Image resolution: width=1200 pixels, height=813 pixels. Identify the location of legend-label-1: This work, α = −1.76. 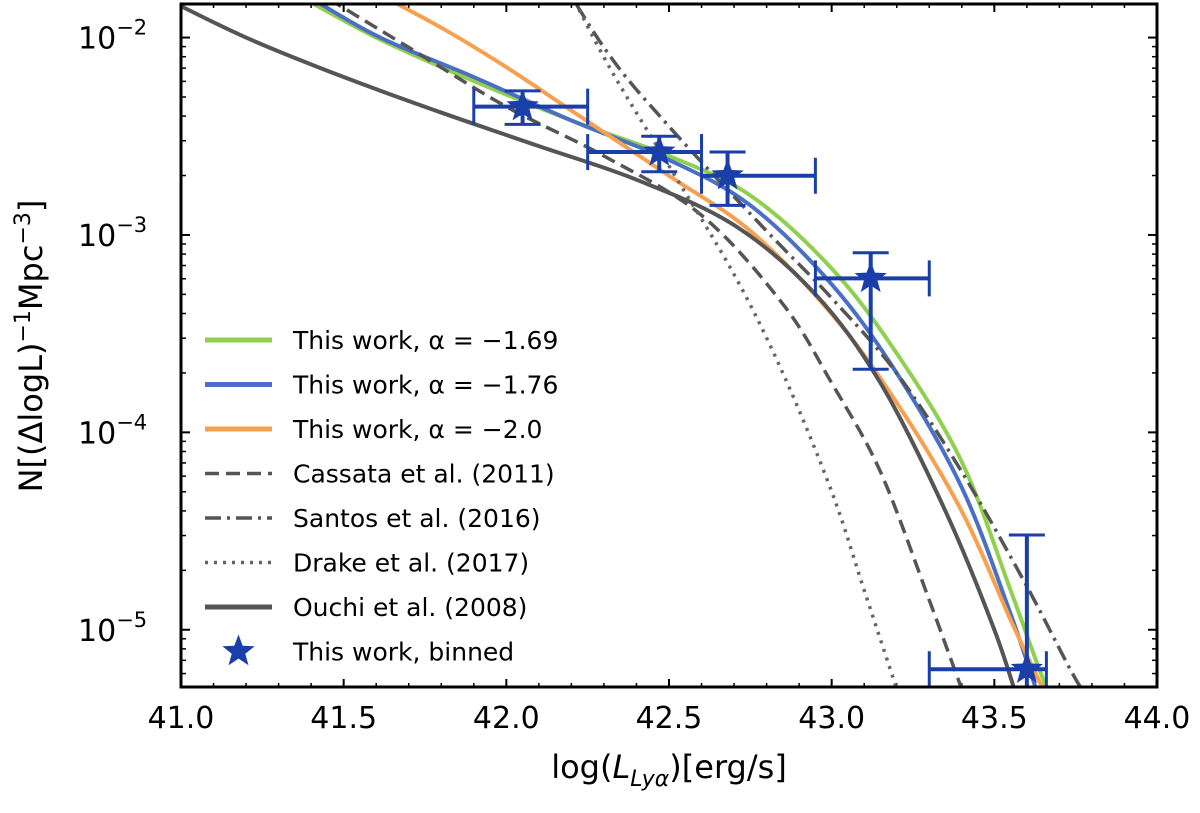
(425, 385).